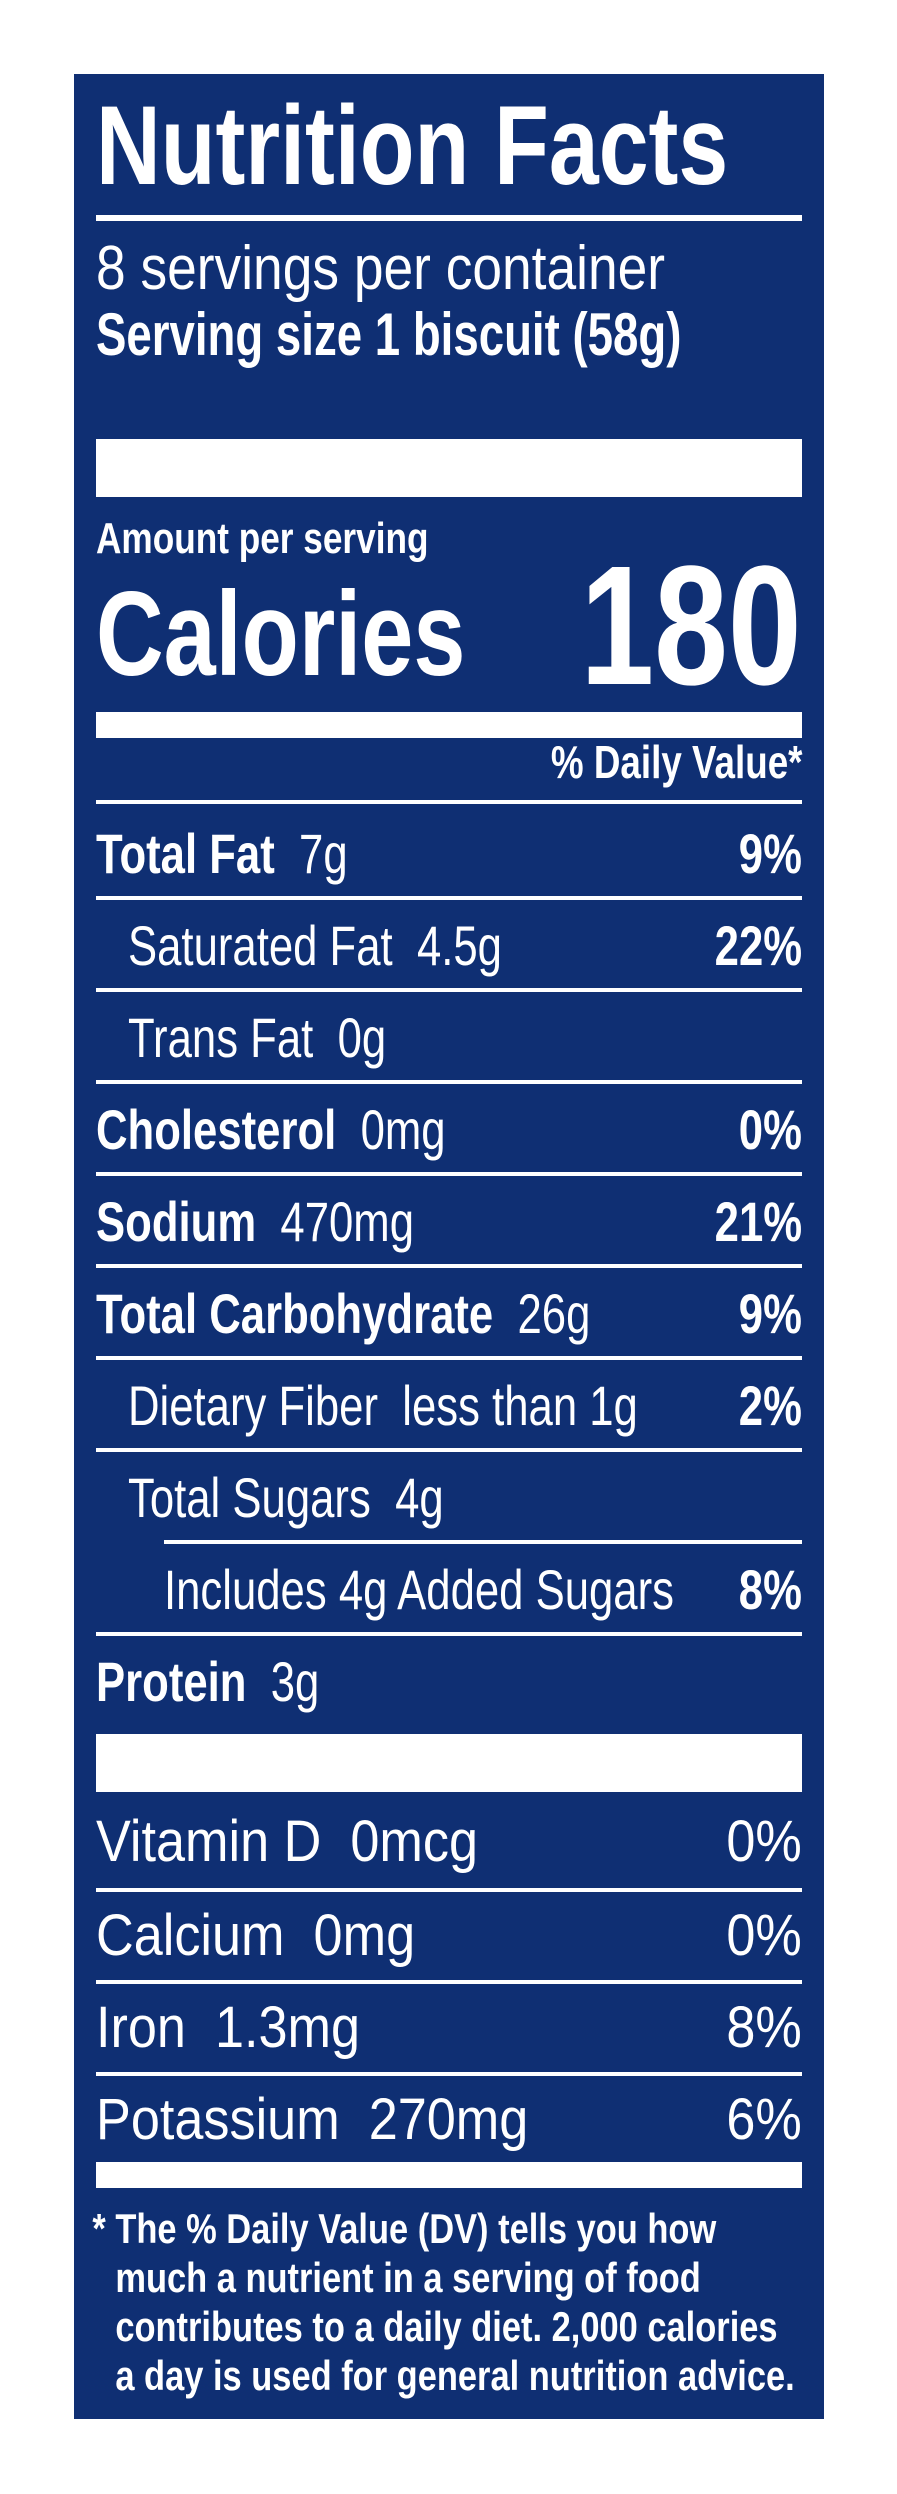 The height and width of the screenshot is (2494, 897). What do you see at coordinates (691, 626) in the screenshot?
I see `calories-value: 180` at bounding box center [691, 626].